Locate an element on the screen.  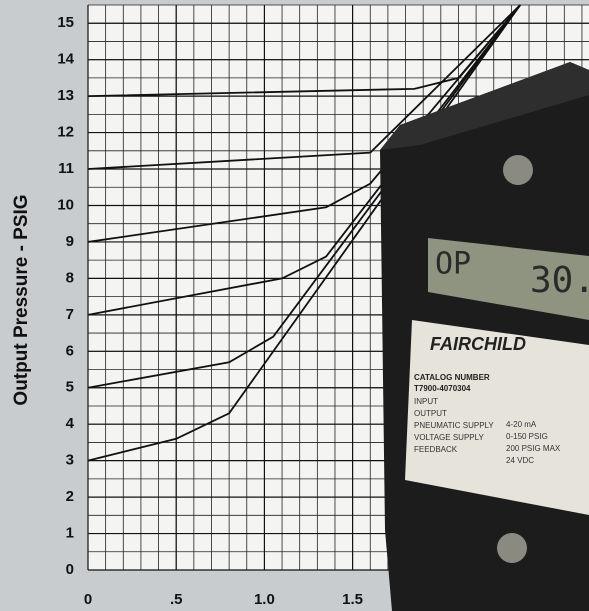
spec-value: 24 VDC is located at coordinates (520, 460).